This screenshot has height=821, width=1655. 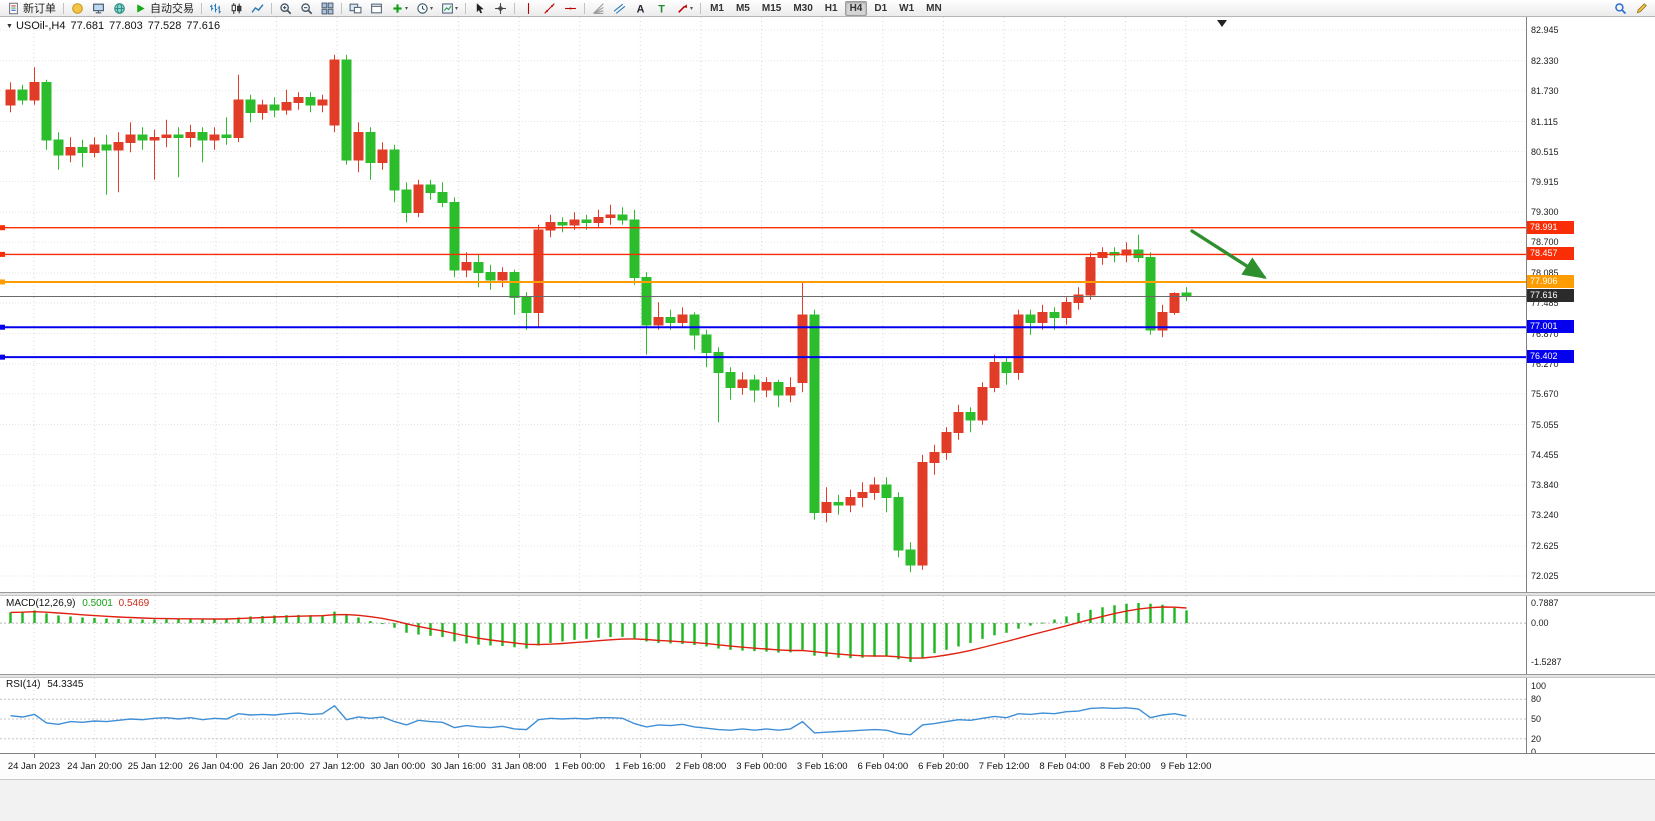 What do you see at coordinates (881, 8) in the screenshot?
I see `timeframe-d1-button: D1` at bounding box center [881, 8].